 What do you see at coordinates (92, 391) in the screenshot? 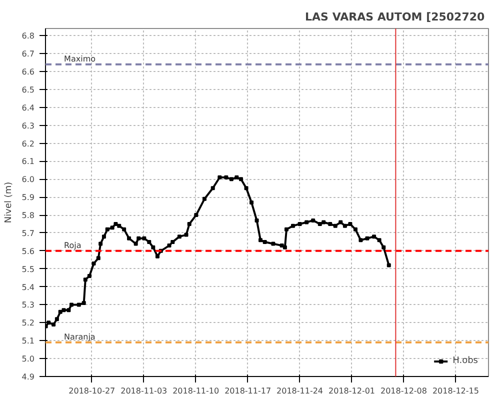
I see `x-tick-label: 2018-10-27` at bounding box center [92, 391].